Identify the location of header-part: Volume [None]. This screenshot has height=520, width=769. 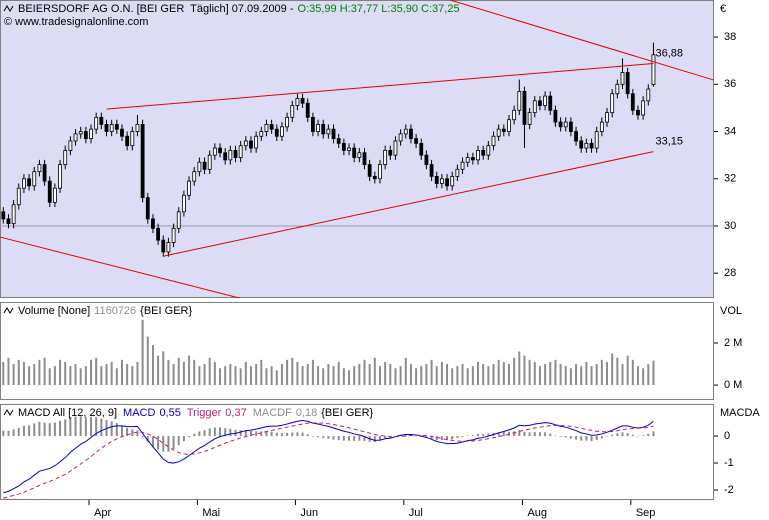
(54, 311).